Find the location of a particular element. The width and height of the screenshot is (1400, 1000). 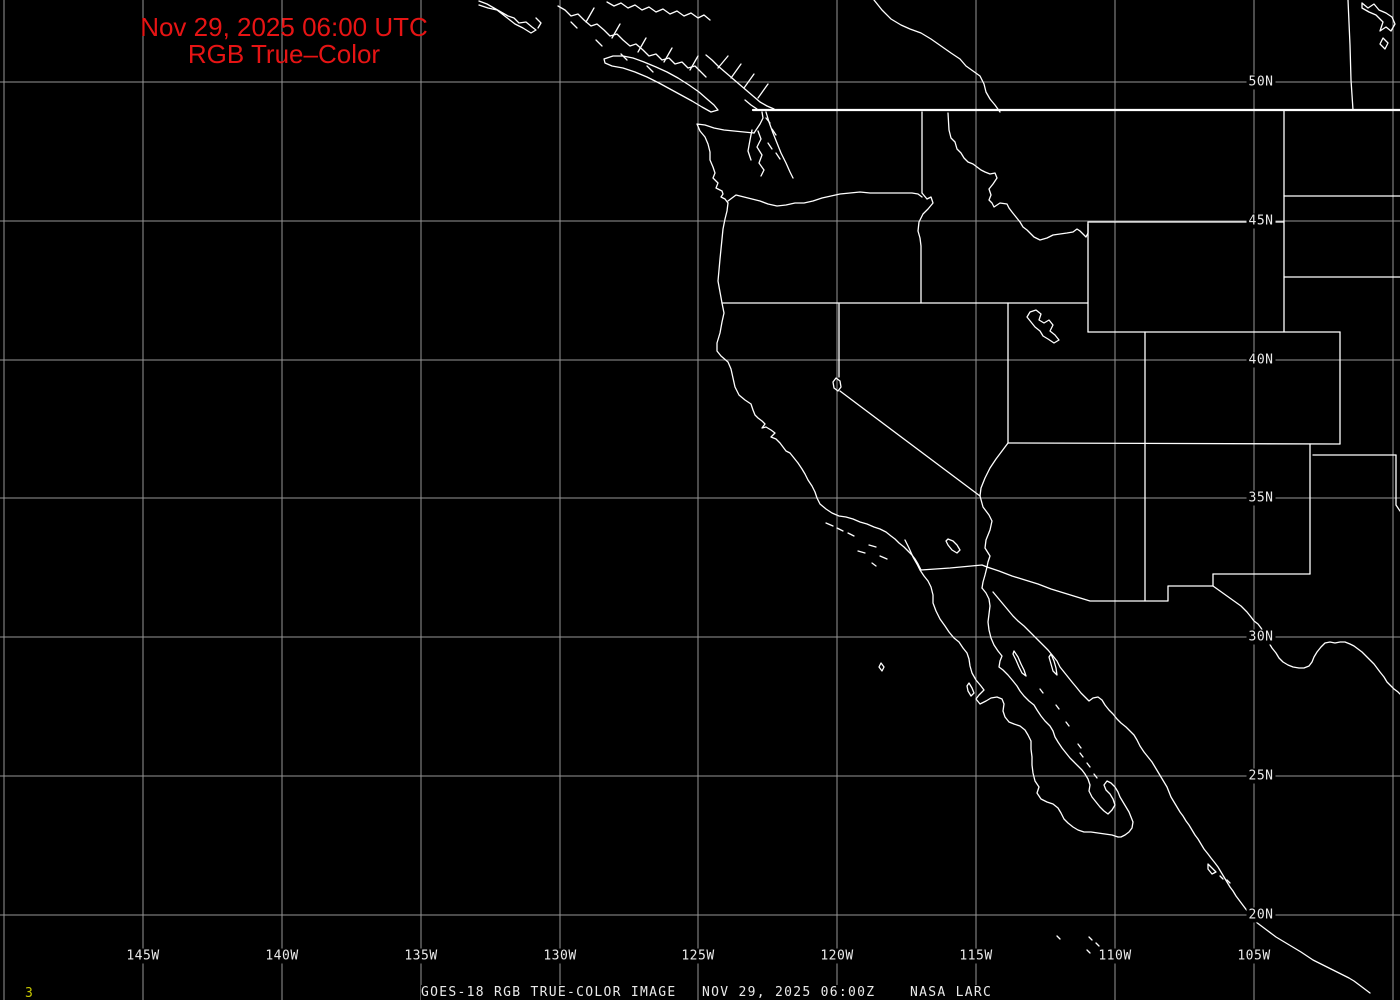

lat-label: 25N is located at coordinates (1261, 776).